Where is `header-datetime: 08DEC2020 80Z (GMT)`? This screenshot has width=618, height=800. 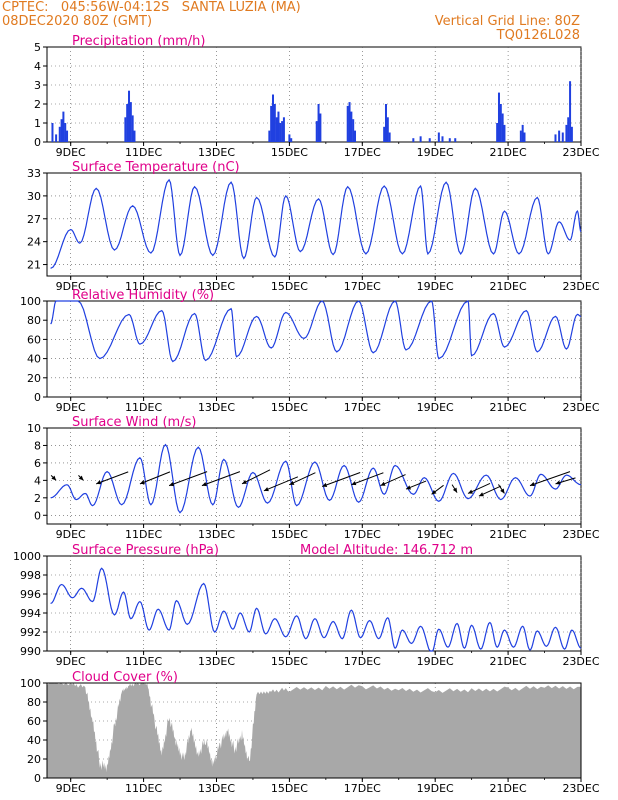 header-datetime: 08DEC2020 80Z (GMT) is located at coordinates (77, 21).